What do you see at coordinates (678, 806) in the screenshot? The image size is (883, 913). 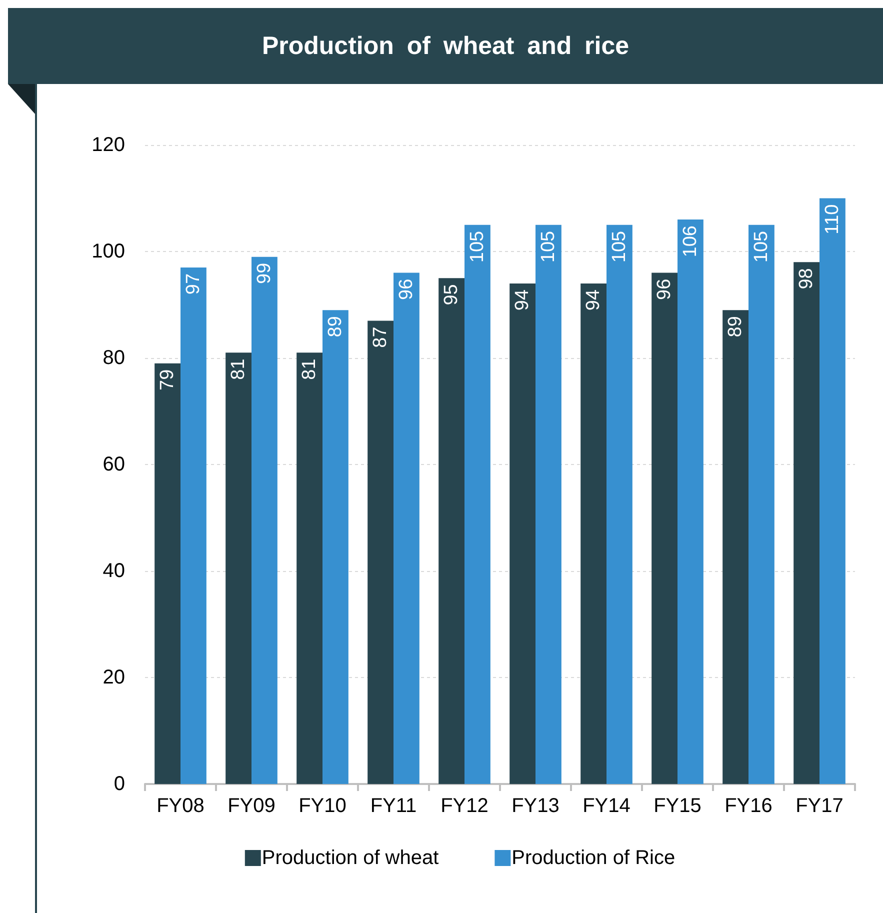 I see `x-tick-label: FY15` at bounding box center [678, 806].